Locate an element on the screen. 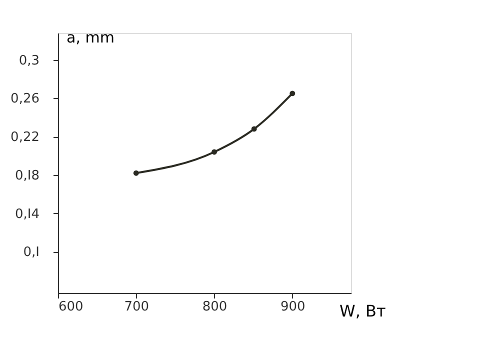  y-tick-label: 0,22 is located at coordinates (25, 138).